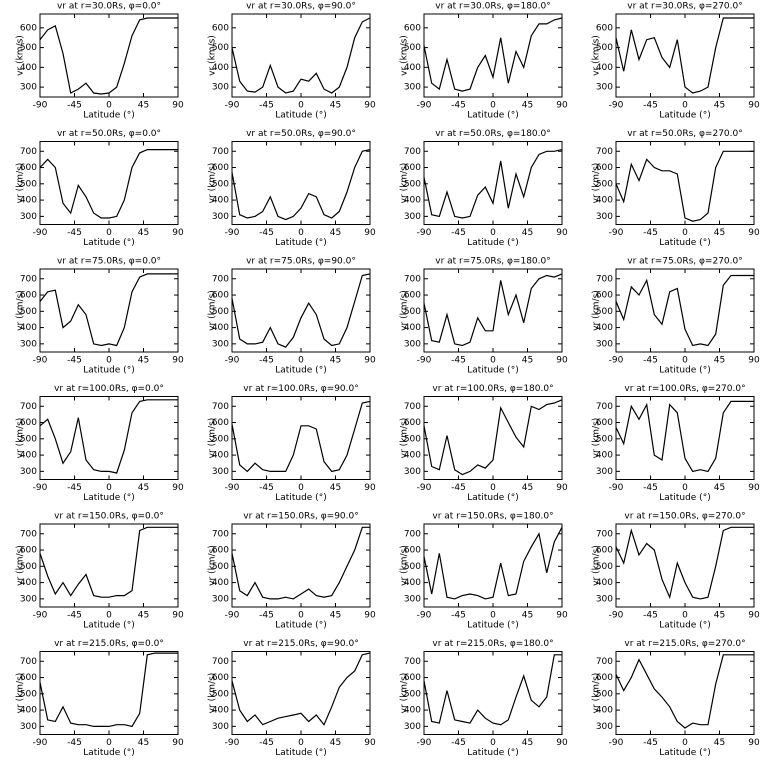 The width and height of the screenshot is (768, 768). I want to click on chart-title: vr at r=75.0Rs, φ=270.0°, so click(684, 262).